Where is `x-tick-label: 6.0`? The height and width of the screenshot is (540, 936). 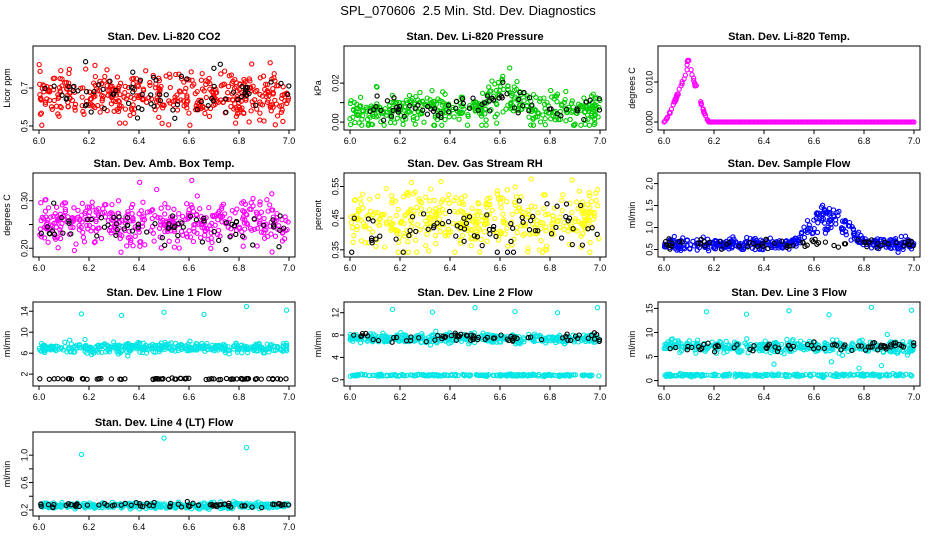
x-tick-label: 6.0 is located at coordinates (39, 268).